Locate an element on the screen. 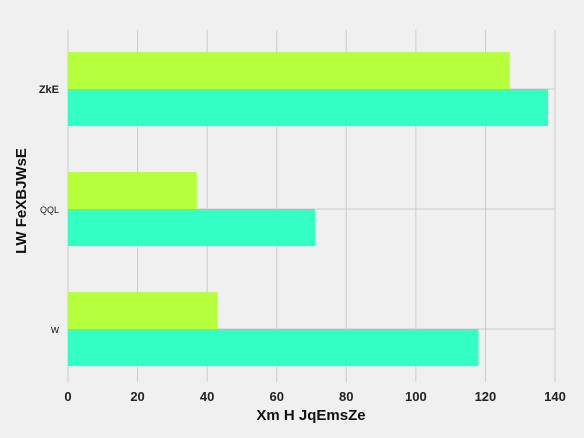 The image size is (584, 438). y-tick-labels: w QQL ZkE is located at coordinates (49, 210).